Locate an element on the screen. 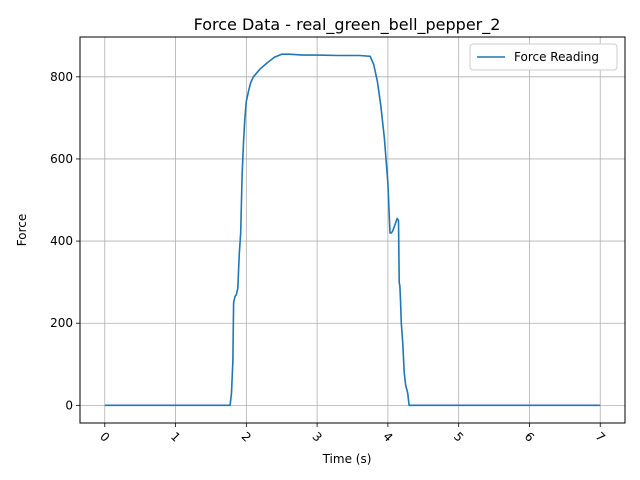 This screenshot has width=640, height=480. y-tick-label: 600 is located at coordinates (61, 159).